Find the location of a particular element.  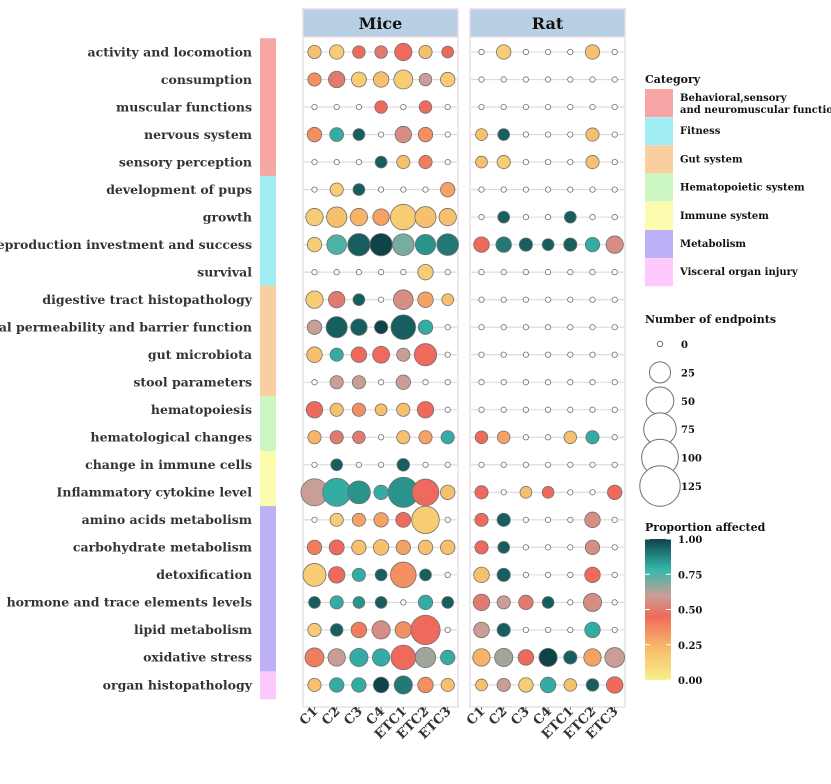

row-label: stool parameters is located at coordinates (192, 382).